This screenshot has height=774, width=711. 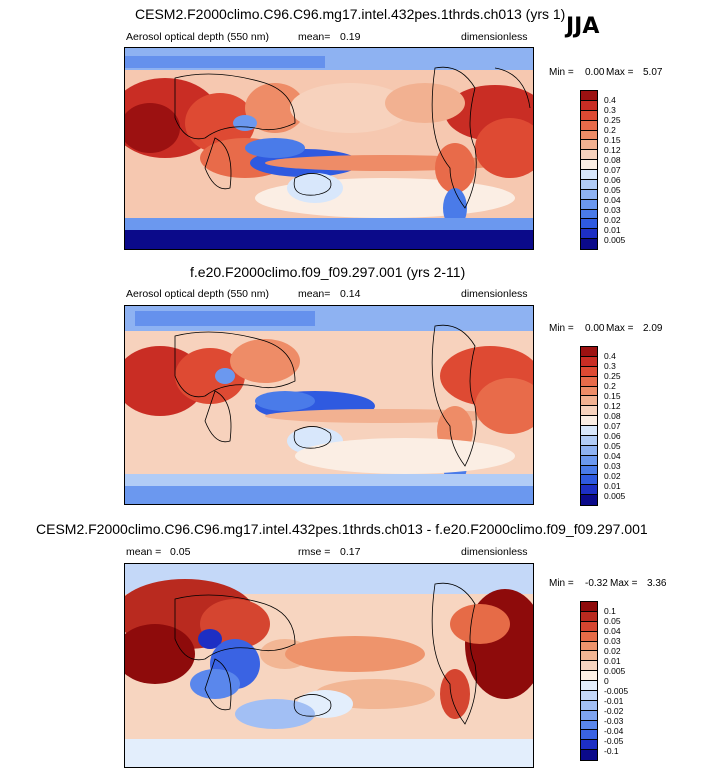 I want to click on colorbar-tick-label: 0.08, so click(x=612, y=415).